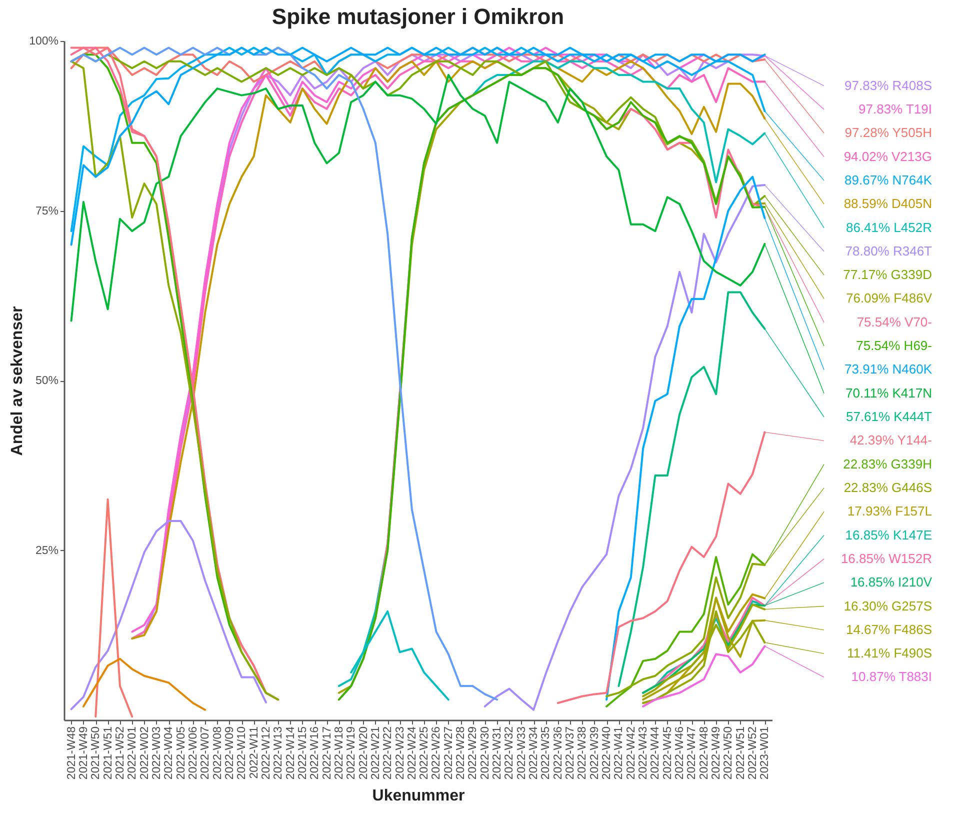 This screenshot has width=956, height=814. I want to click on text: 97.83% R408S, so click(888, 85).